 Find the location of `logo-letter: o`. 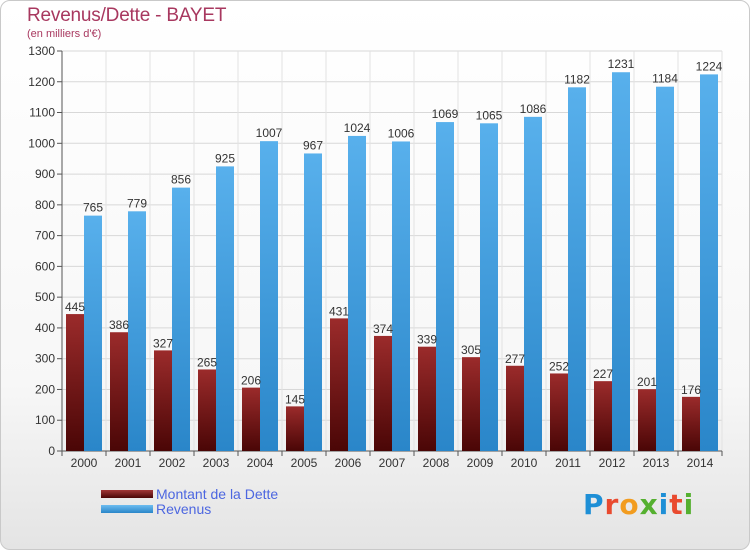

logo-letter: o is located at coordinates (629, 504).